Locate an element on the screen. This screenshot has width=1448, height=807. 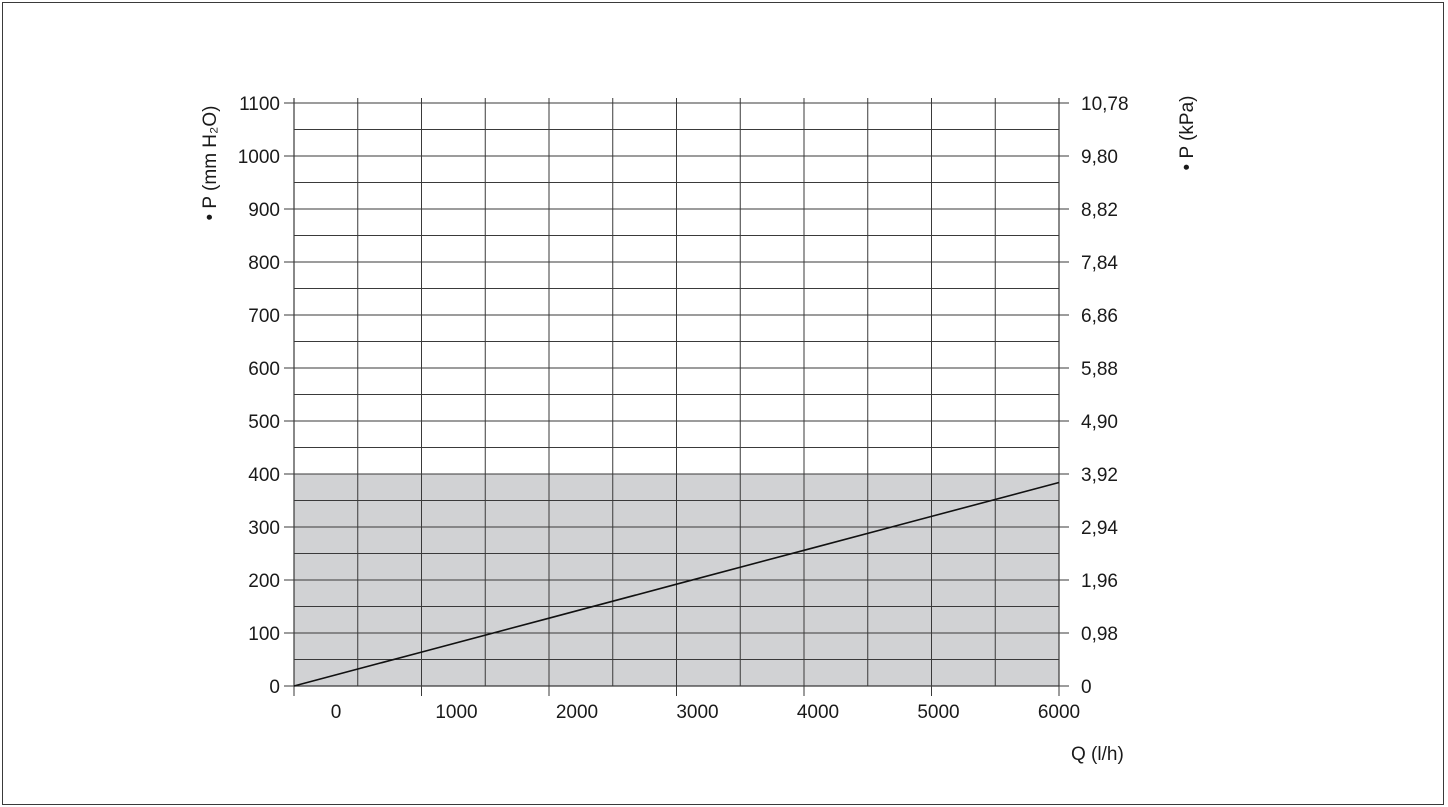
y-tick-label-left: 700 is located at coordinates (264, 316).